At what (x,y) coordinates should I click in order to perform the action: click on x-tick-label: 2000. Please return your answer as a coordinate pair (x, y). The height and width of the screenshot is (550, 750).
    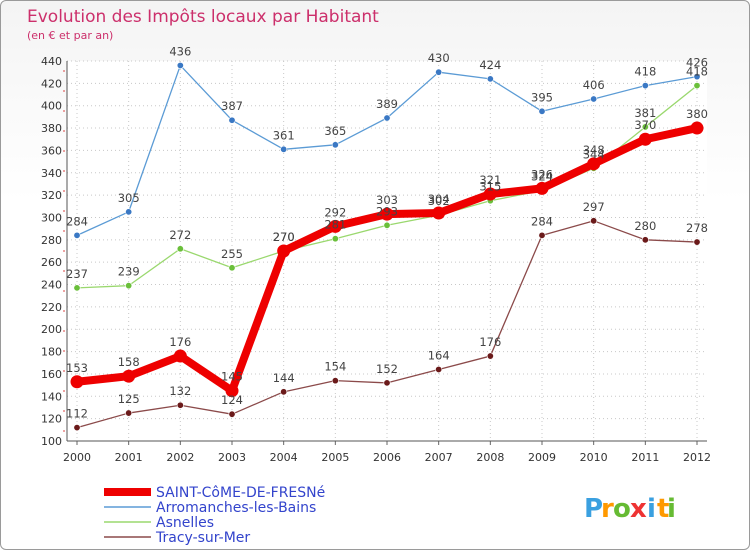
    Looking at the image, I should click on (77, 457).